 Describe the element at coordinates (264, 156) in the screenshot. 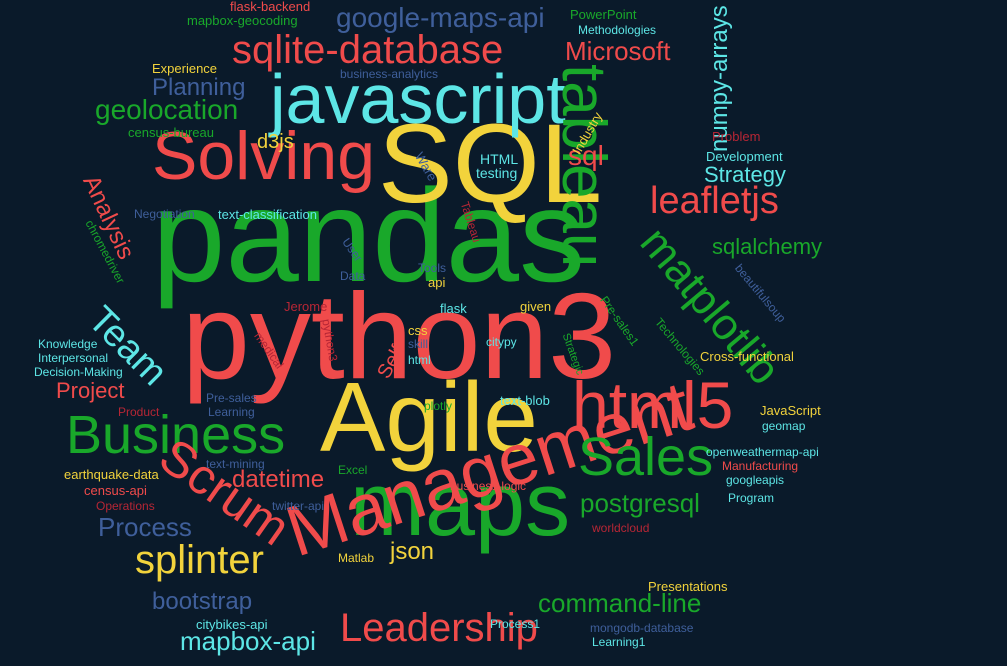

I see `word-7: Solving` at that location.